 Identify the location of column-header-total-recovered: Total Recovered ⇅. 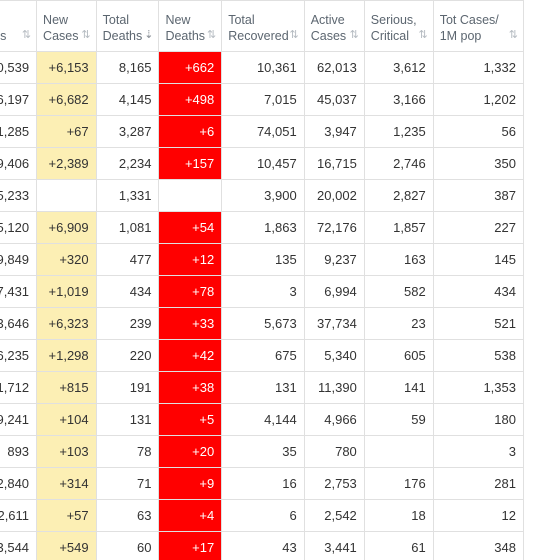
(263, 26).